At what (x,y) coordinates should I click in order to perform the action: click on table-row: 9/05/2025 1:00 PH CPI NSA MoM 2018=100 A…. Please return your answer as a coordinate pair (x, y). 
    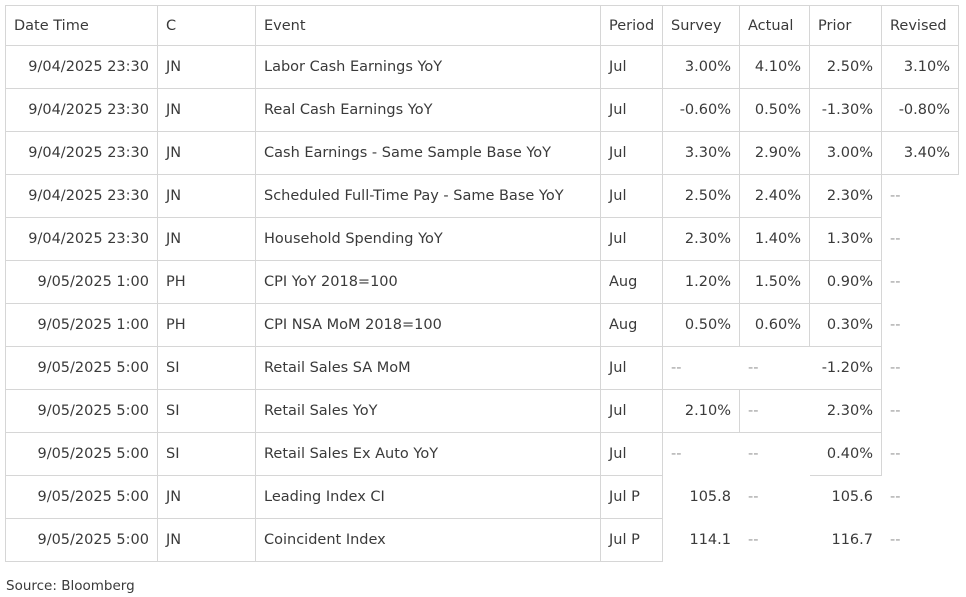
    Looking at the image, I should click on (482, 325).